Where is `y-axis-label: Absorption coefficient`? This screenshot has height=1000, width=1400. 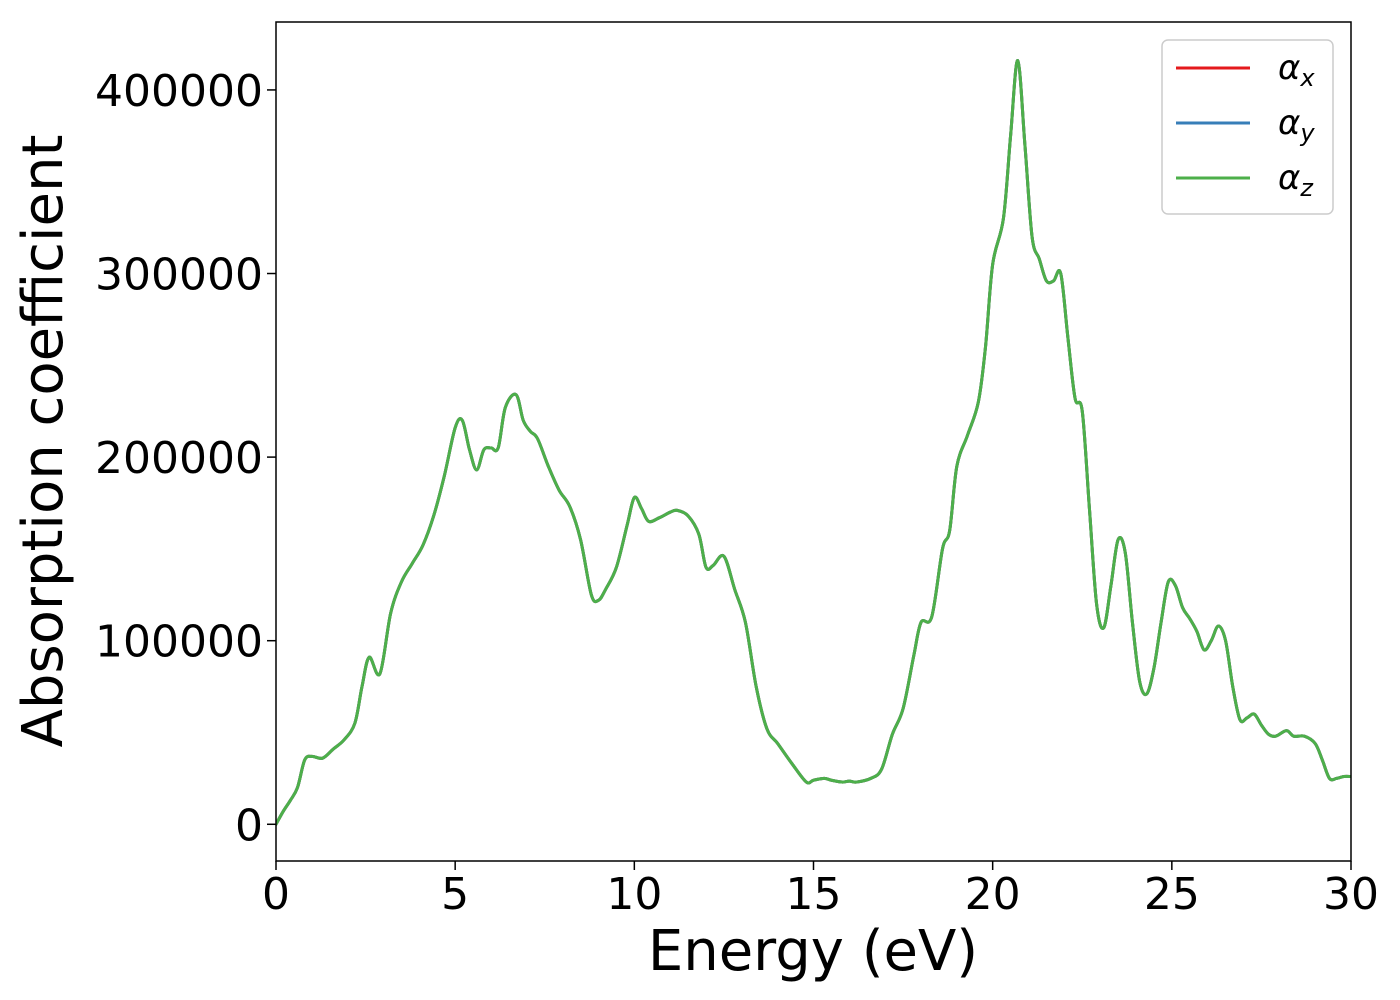
y-axis-label: Absorption coefficient is located at coordinates (43, 441).